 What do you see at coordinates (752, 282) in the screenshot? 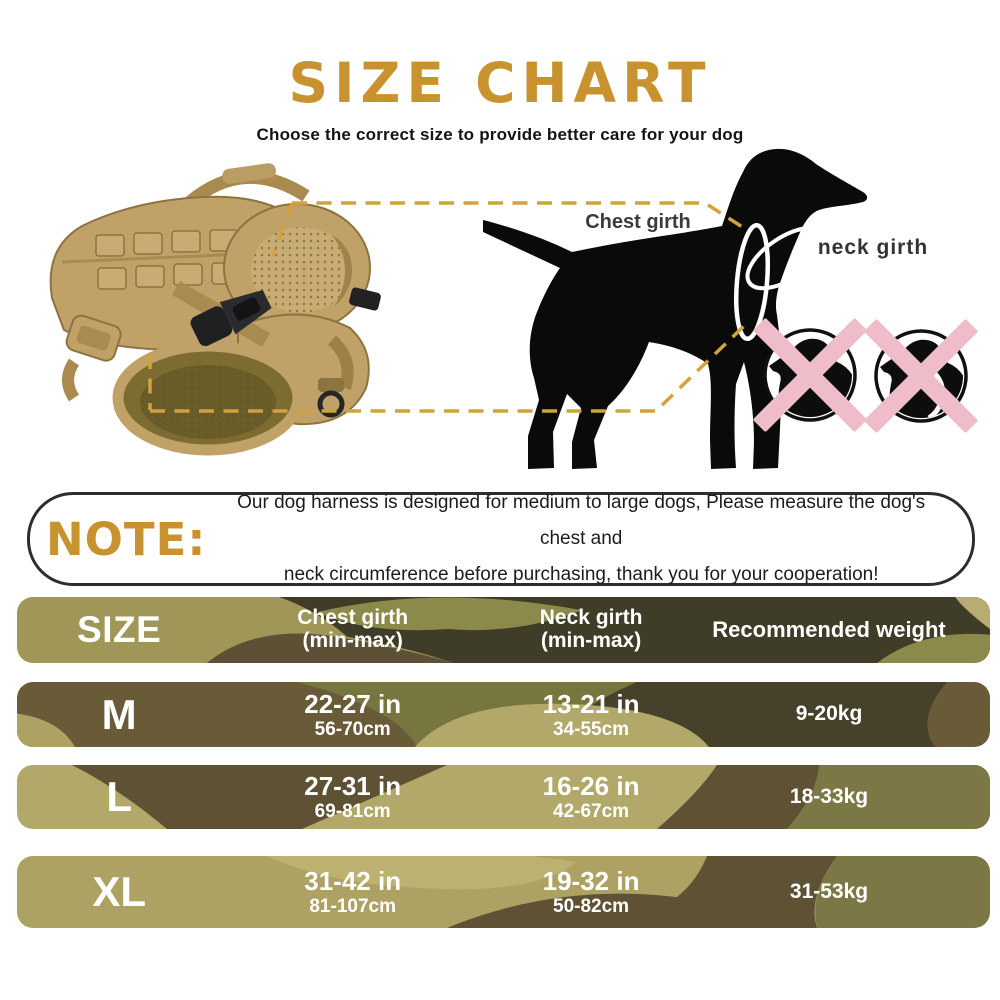
I see `chest-band` at bounding box center [752, 282].